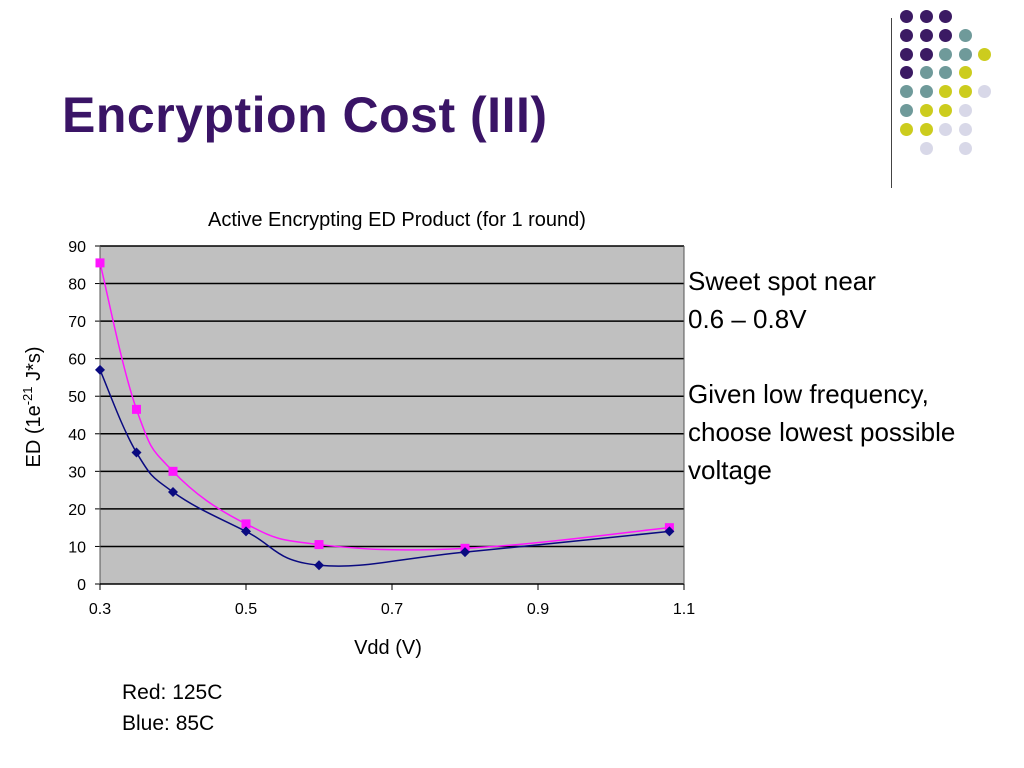 This screenshot has height=768, width=1024. I want to click on legend-red-note: Red: 125C, so click(172, 692).